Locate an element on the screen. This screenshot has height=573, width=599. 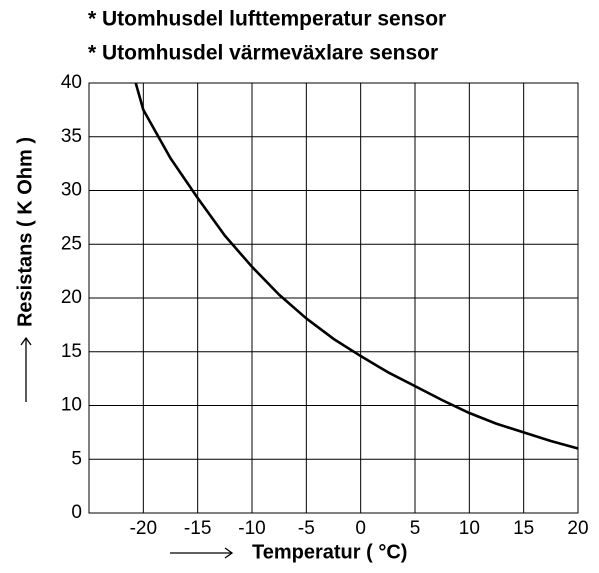
y-tick-label: 0 is located at coordinates (76, 512).